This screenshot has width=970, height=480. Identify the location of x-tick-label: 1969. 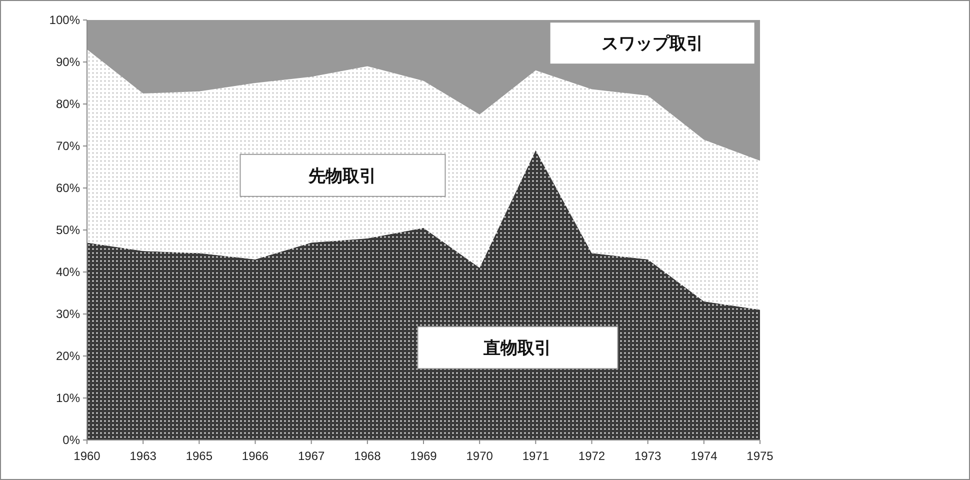
(424, 456).